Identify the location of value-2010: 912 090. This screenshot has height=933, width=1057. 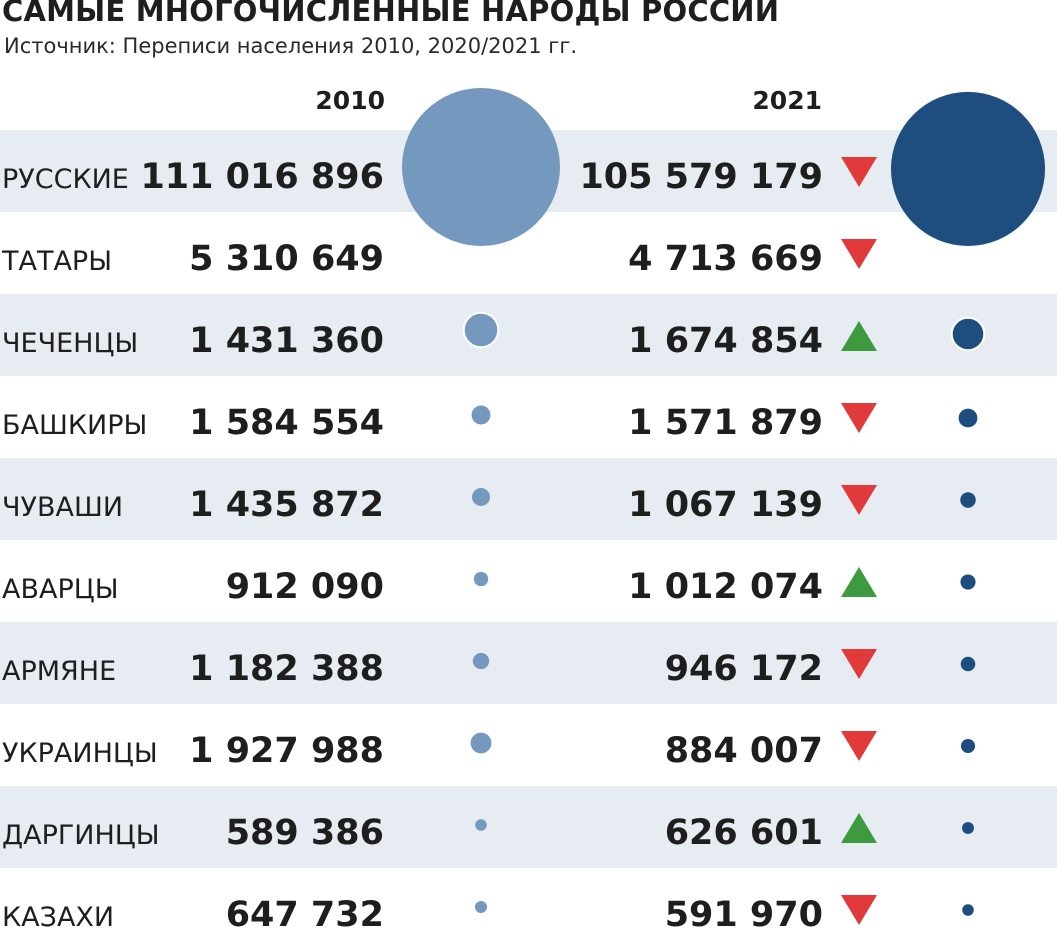
(305, 587).